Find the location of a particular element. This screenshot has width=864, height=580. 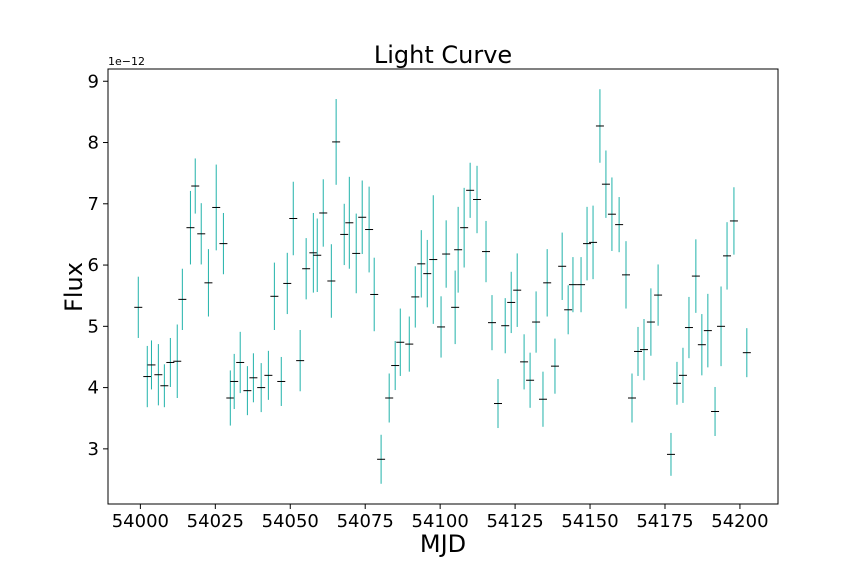

y-tick-label: 3 is located at coordinates (93, 449).